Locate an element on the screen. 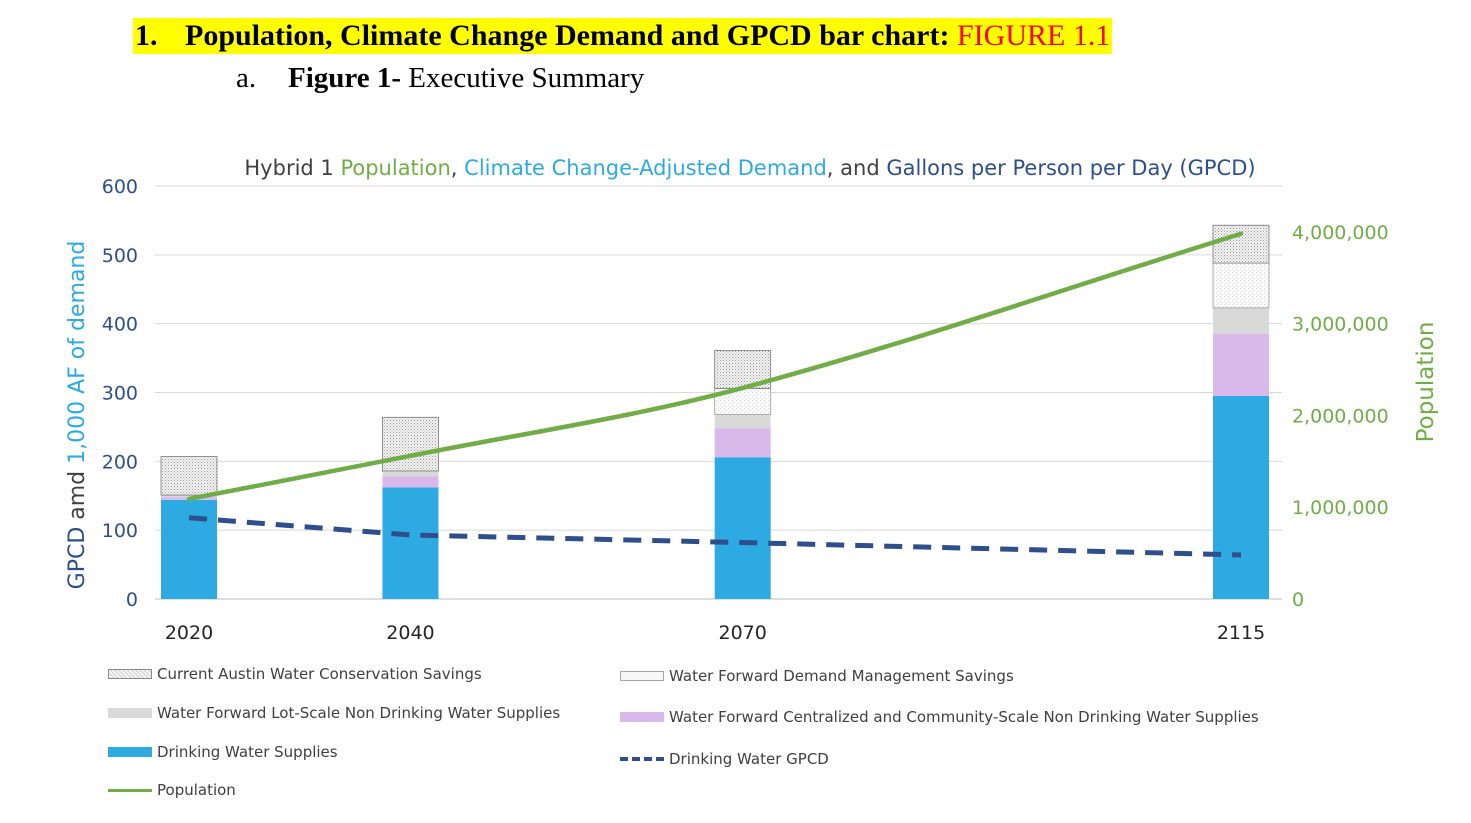 The width and height of the screenshot is (1471, 823). legend-drinking-water: Drinking Water Supplies is located at coordinates (223, 752).